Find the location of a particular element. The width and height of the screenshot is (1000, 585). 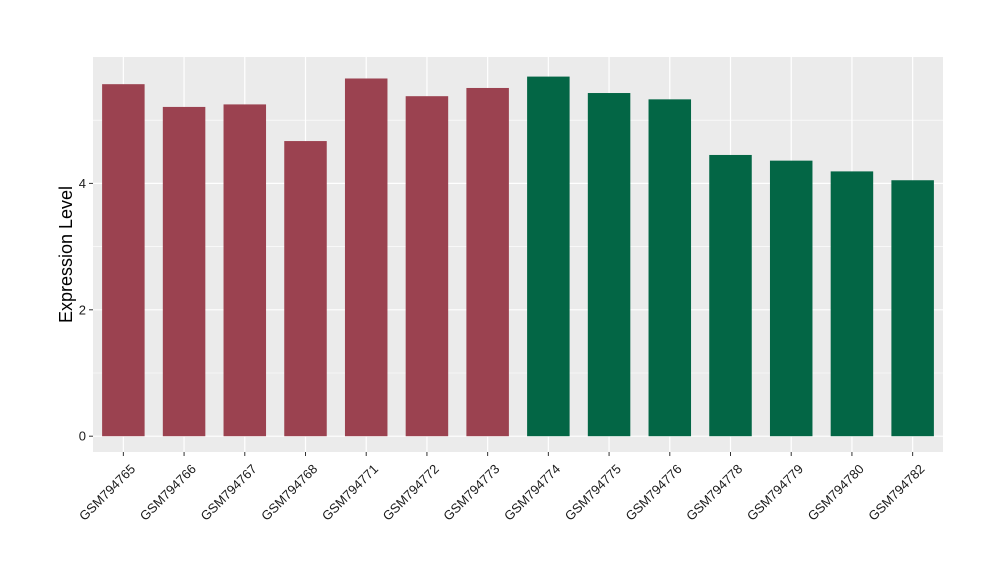

bar-GSM794782 is located at coordinates (912, 308).